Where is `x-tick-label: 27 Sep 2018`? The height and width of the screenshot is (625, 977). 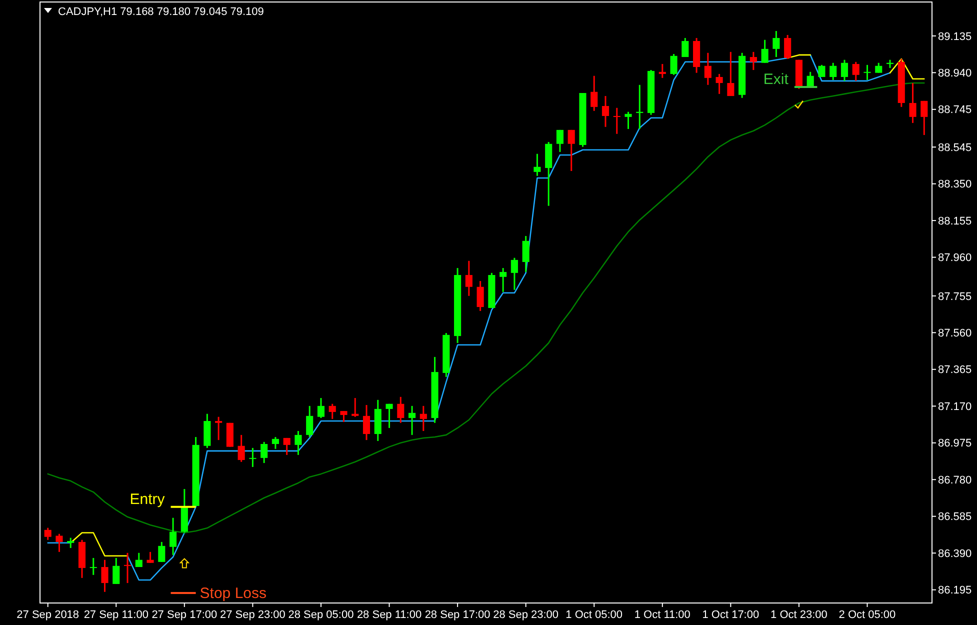
x-tick-label: 27 Sep 2018 is located at coordinates (48, 615).